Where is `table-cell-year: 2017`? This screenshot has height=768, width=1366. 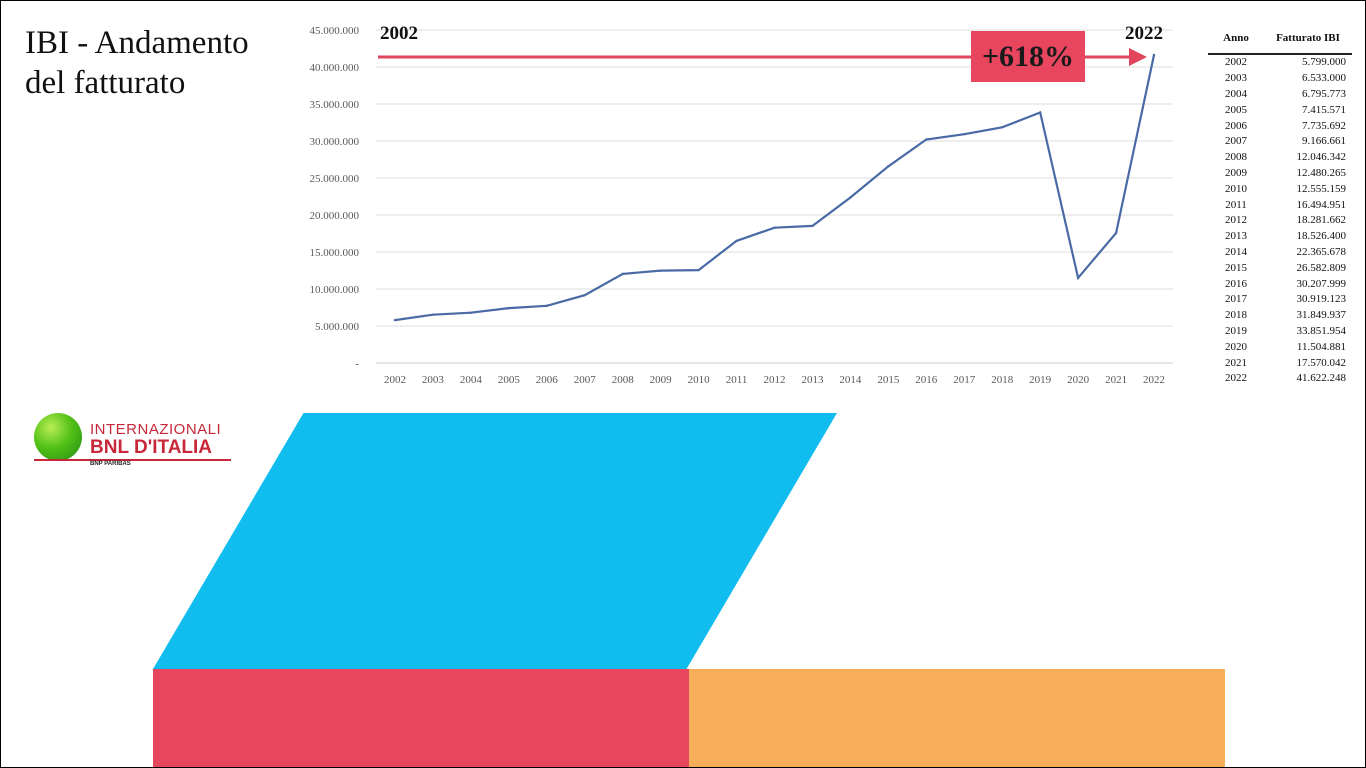
table-cell-year: 2017 is located at coordinates (1236, 299).